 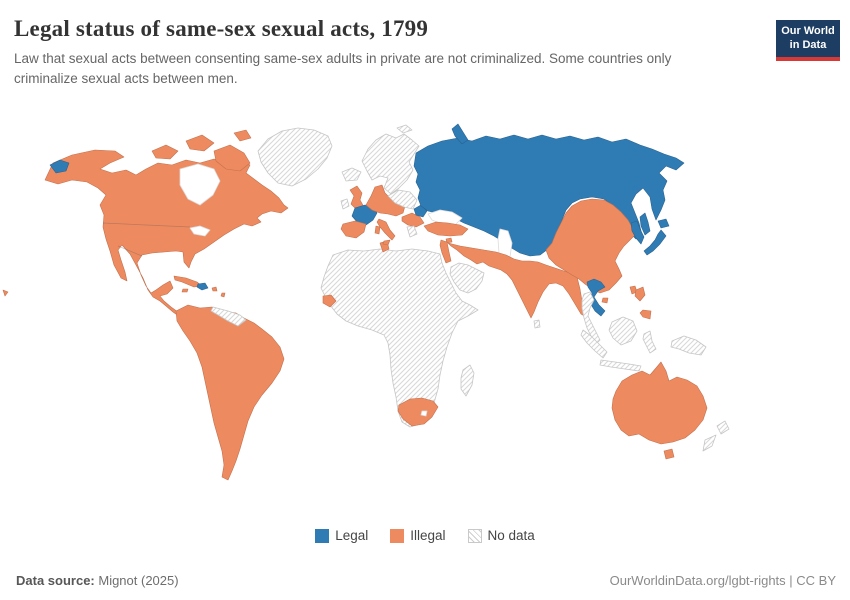 I want to click on region-lesser-antilles, so click(x=223, y=295).